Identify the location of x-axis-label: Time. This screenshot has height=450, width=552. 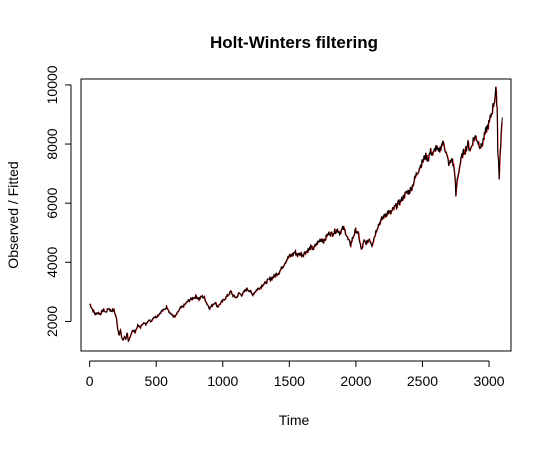
(294, 420).